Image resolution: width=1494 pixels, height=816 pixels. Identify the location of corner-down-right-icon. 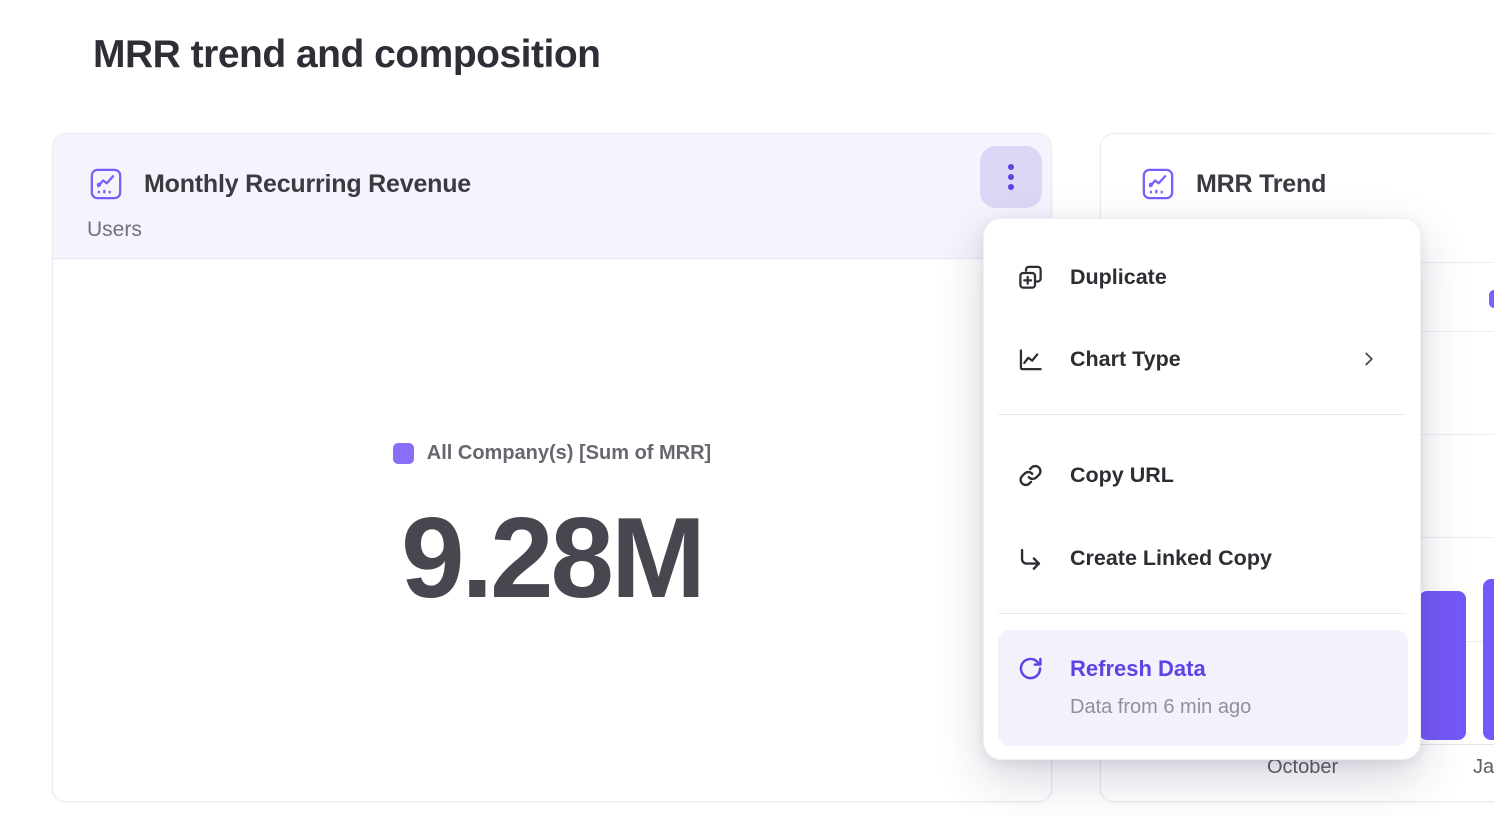
(1030, 558).